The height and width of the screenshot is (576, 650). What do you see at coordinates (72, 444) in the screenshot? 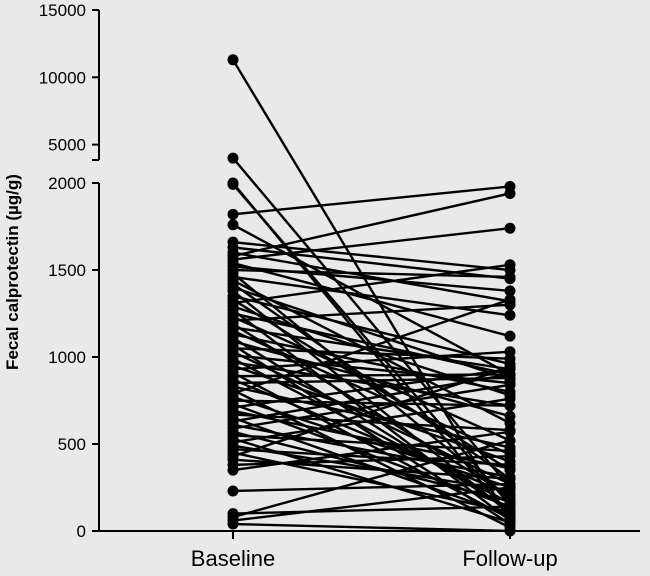
I see `y-tick-label: 500` at bounding box center [72, 444].